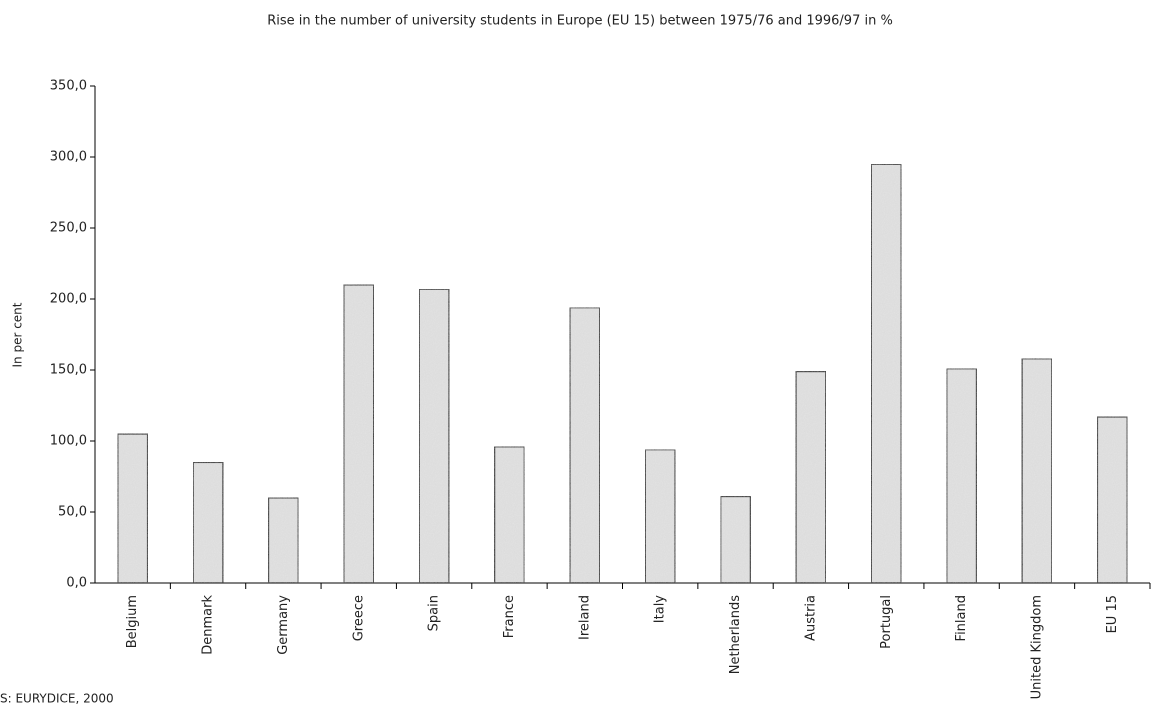 The width and height of the screenshot is (1161, 706). Describe the element at coordinates (1036, 647) in the screenshot. I see `x-tick-label: United Kingdom` at that location.